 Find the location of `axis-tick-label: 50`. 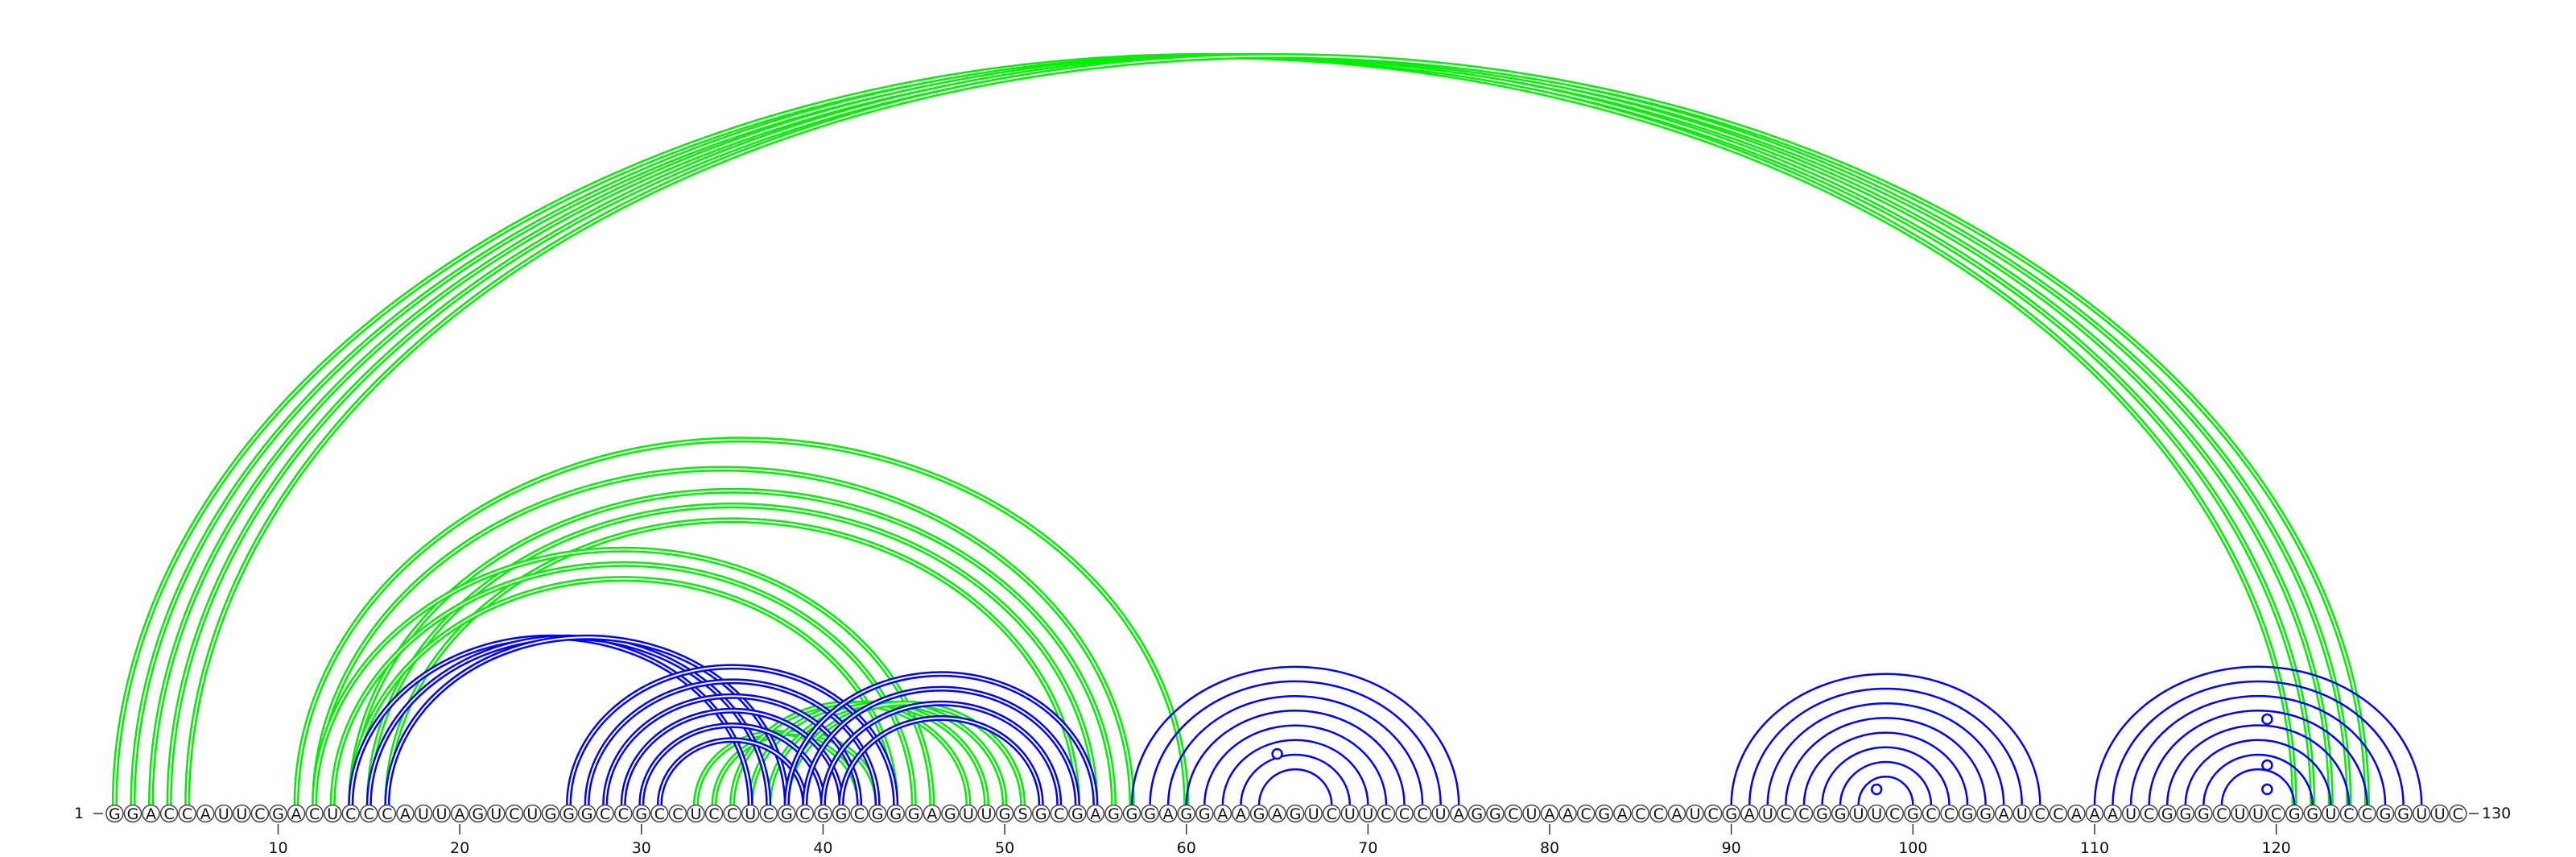

axis-tick-label: 50 is located at coordinates (1005, 848).